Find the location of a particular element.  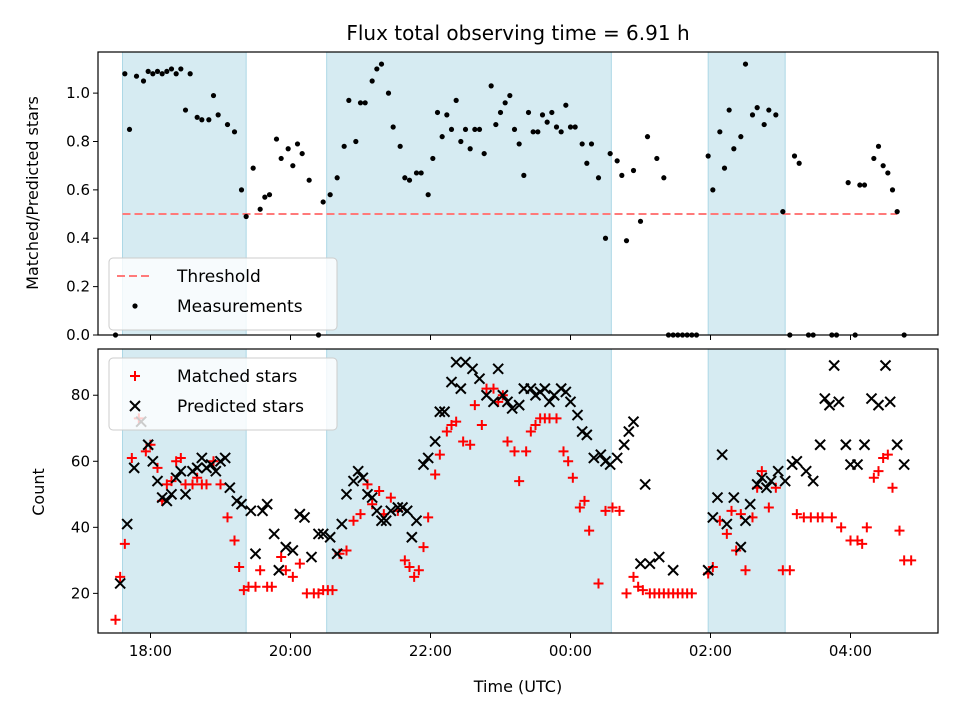

x-axis-label: Time (UTC) is located at coordinates (517, 686).